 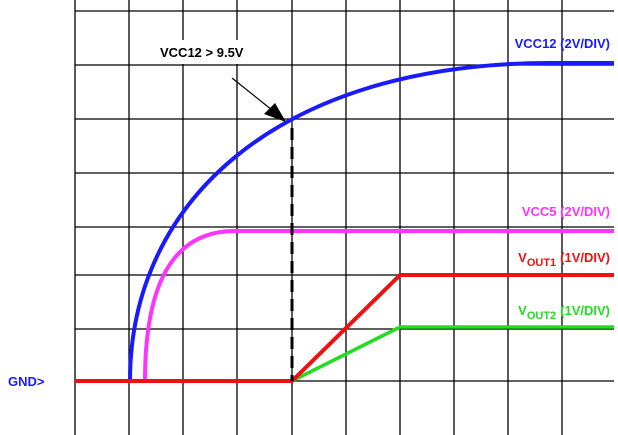 I want to click on vout2-label: VOUT2 (1V/DIV), so click(x=564, y=312).